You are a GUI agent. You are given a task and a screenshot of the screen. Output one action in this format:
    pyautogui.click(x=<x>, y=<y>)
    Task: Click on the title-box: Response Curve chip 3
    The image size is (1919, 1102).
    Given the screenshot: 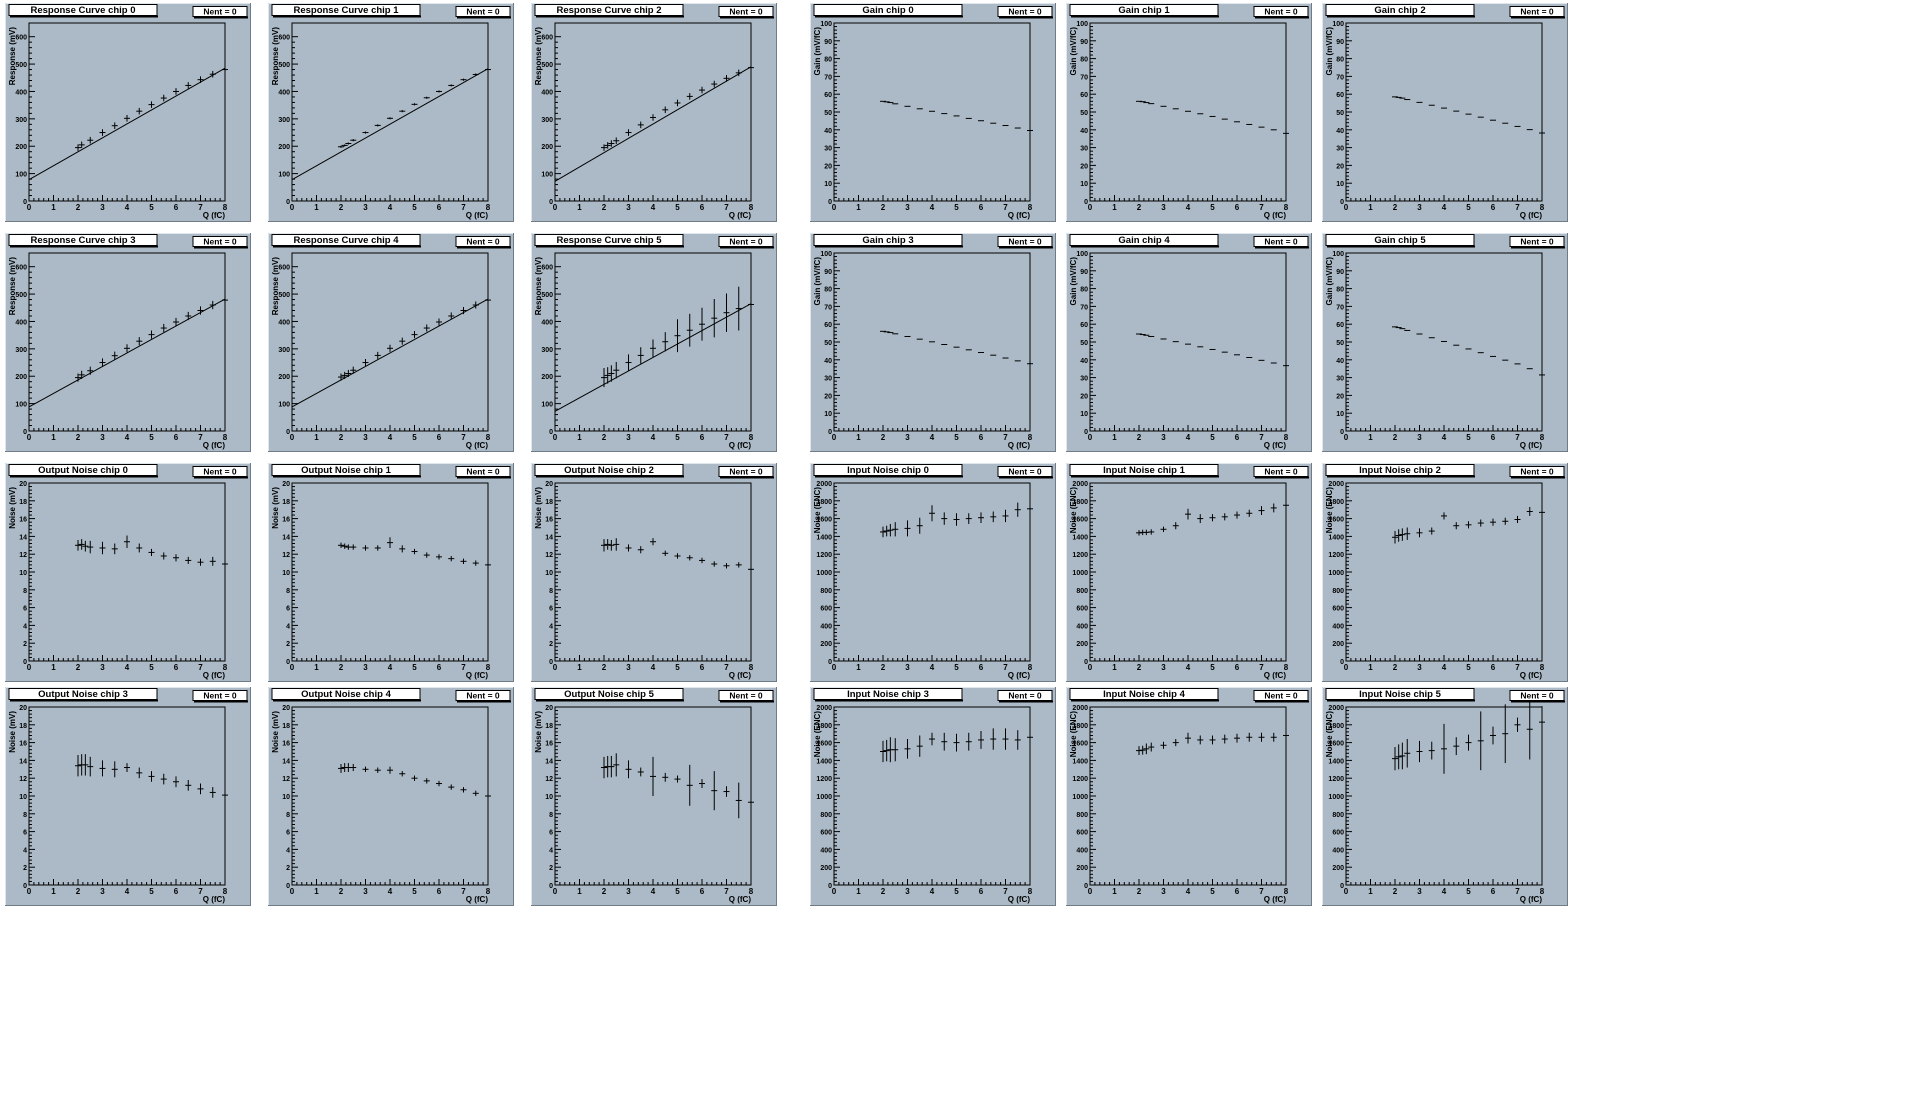 What is the action you would take?
    pyautogui.click(x=83, y=241)
    